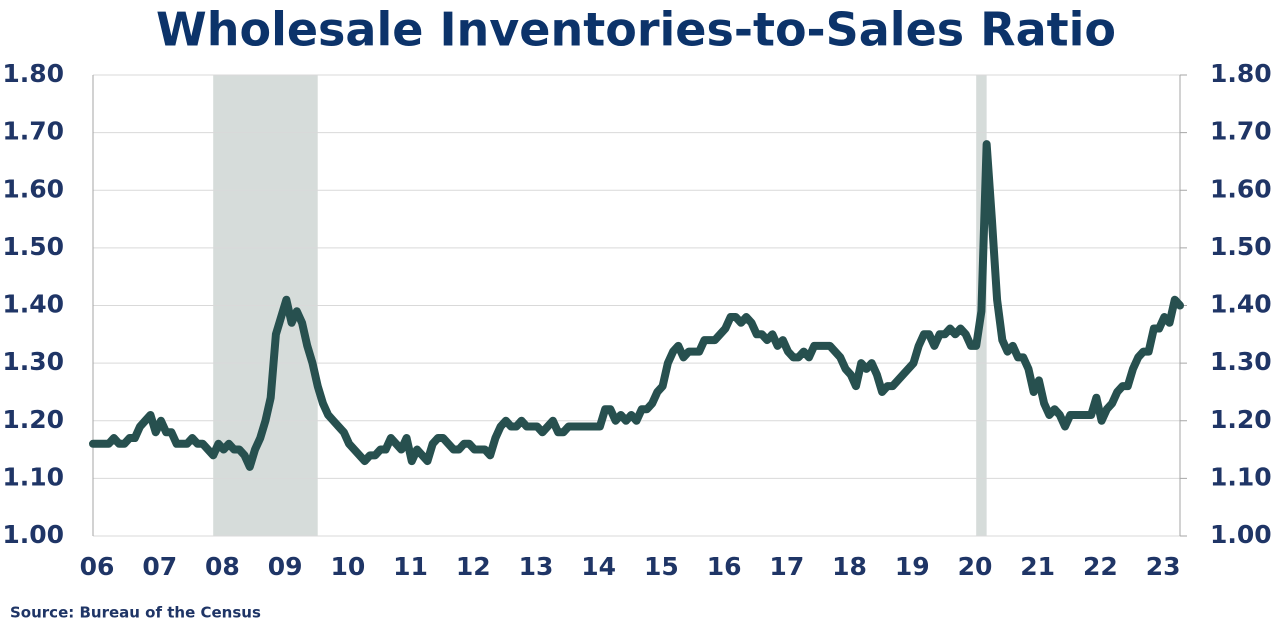 The image size is (1280, 633). What do you see at coordinates (33, 361) in the screenshot?
I see `y-tick-label: 1.30` at bounding box center [33, 361].